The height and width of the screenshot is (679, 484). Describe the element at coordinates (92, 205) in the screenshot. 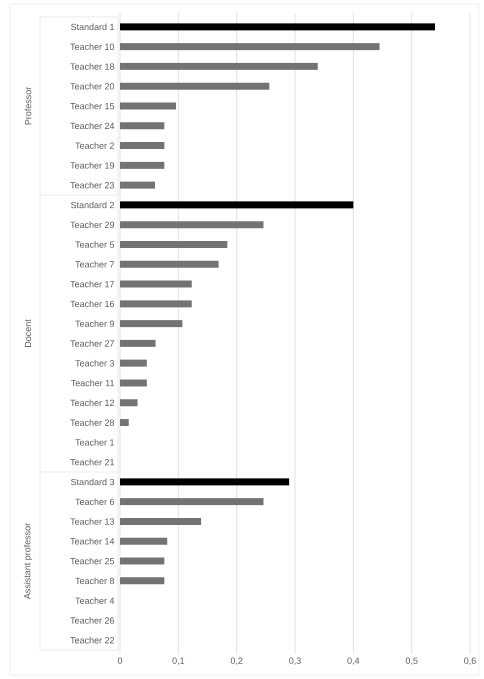

I see `y-tick-label: Standard 2` at that location.